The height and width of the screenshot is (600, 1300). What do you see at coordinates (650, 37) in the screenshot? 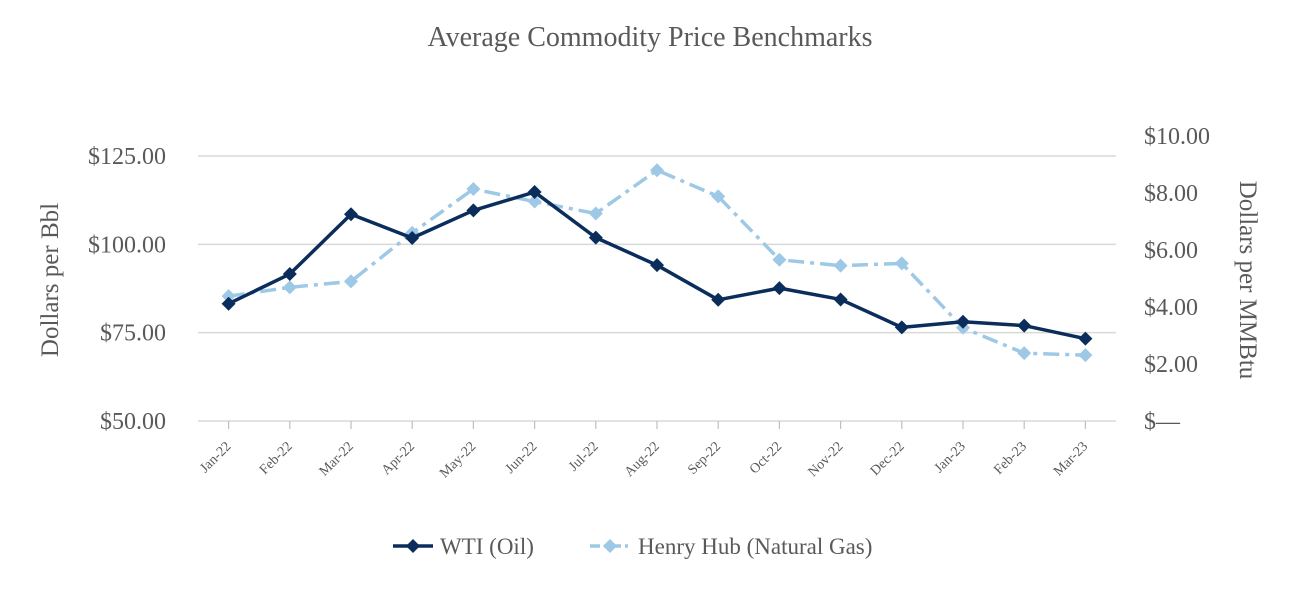
I see `chart-title: Average Commodity Price Benchmarks` at bounding box center [650, 37].